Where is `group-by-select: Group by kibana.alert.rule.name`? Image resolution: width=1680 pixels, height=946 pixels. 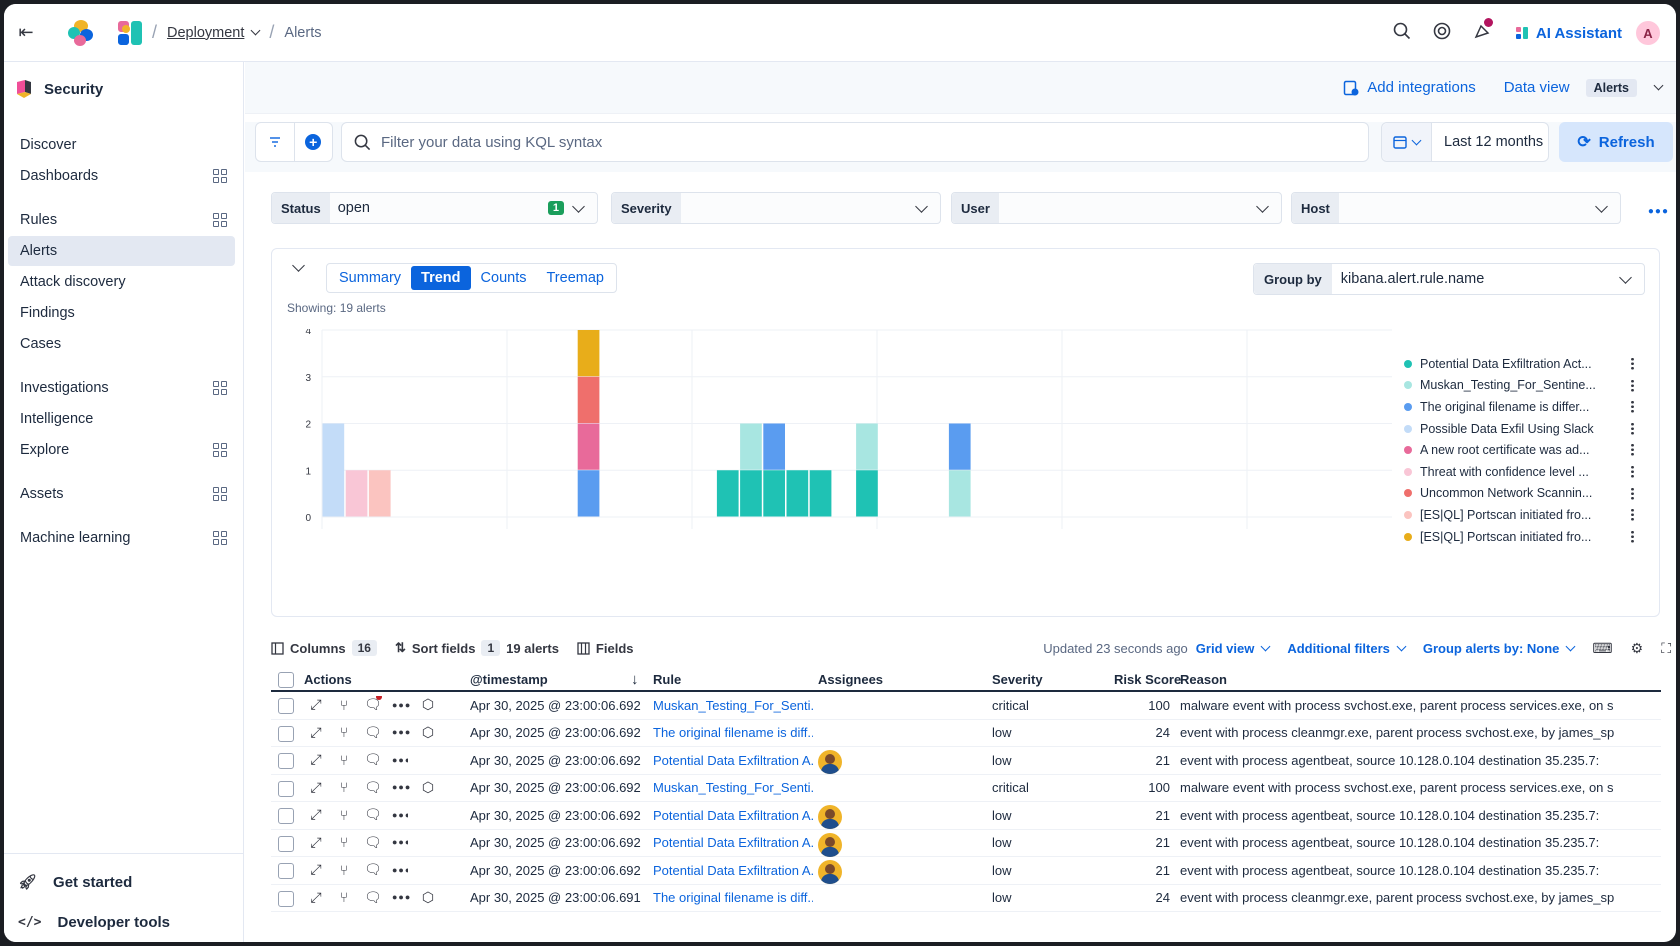
group-by-select: Group by kibana.alert.rule.name is located at coordinates (1449, 279).